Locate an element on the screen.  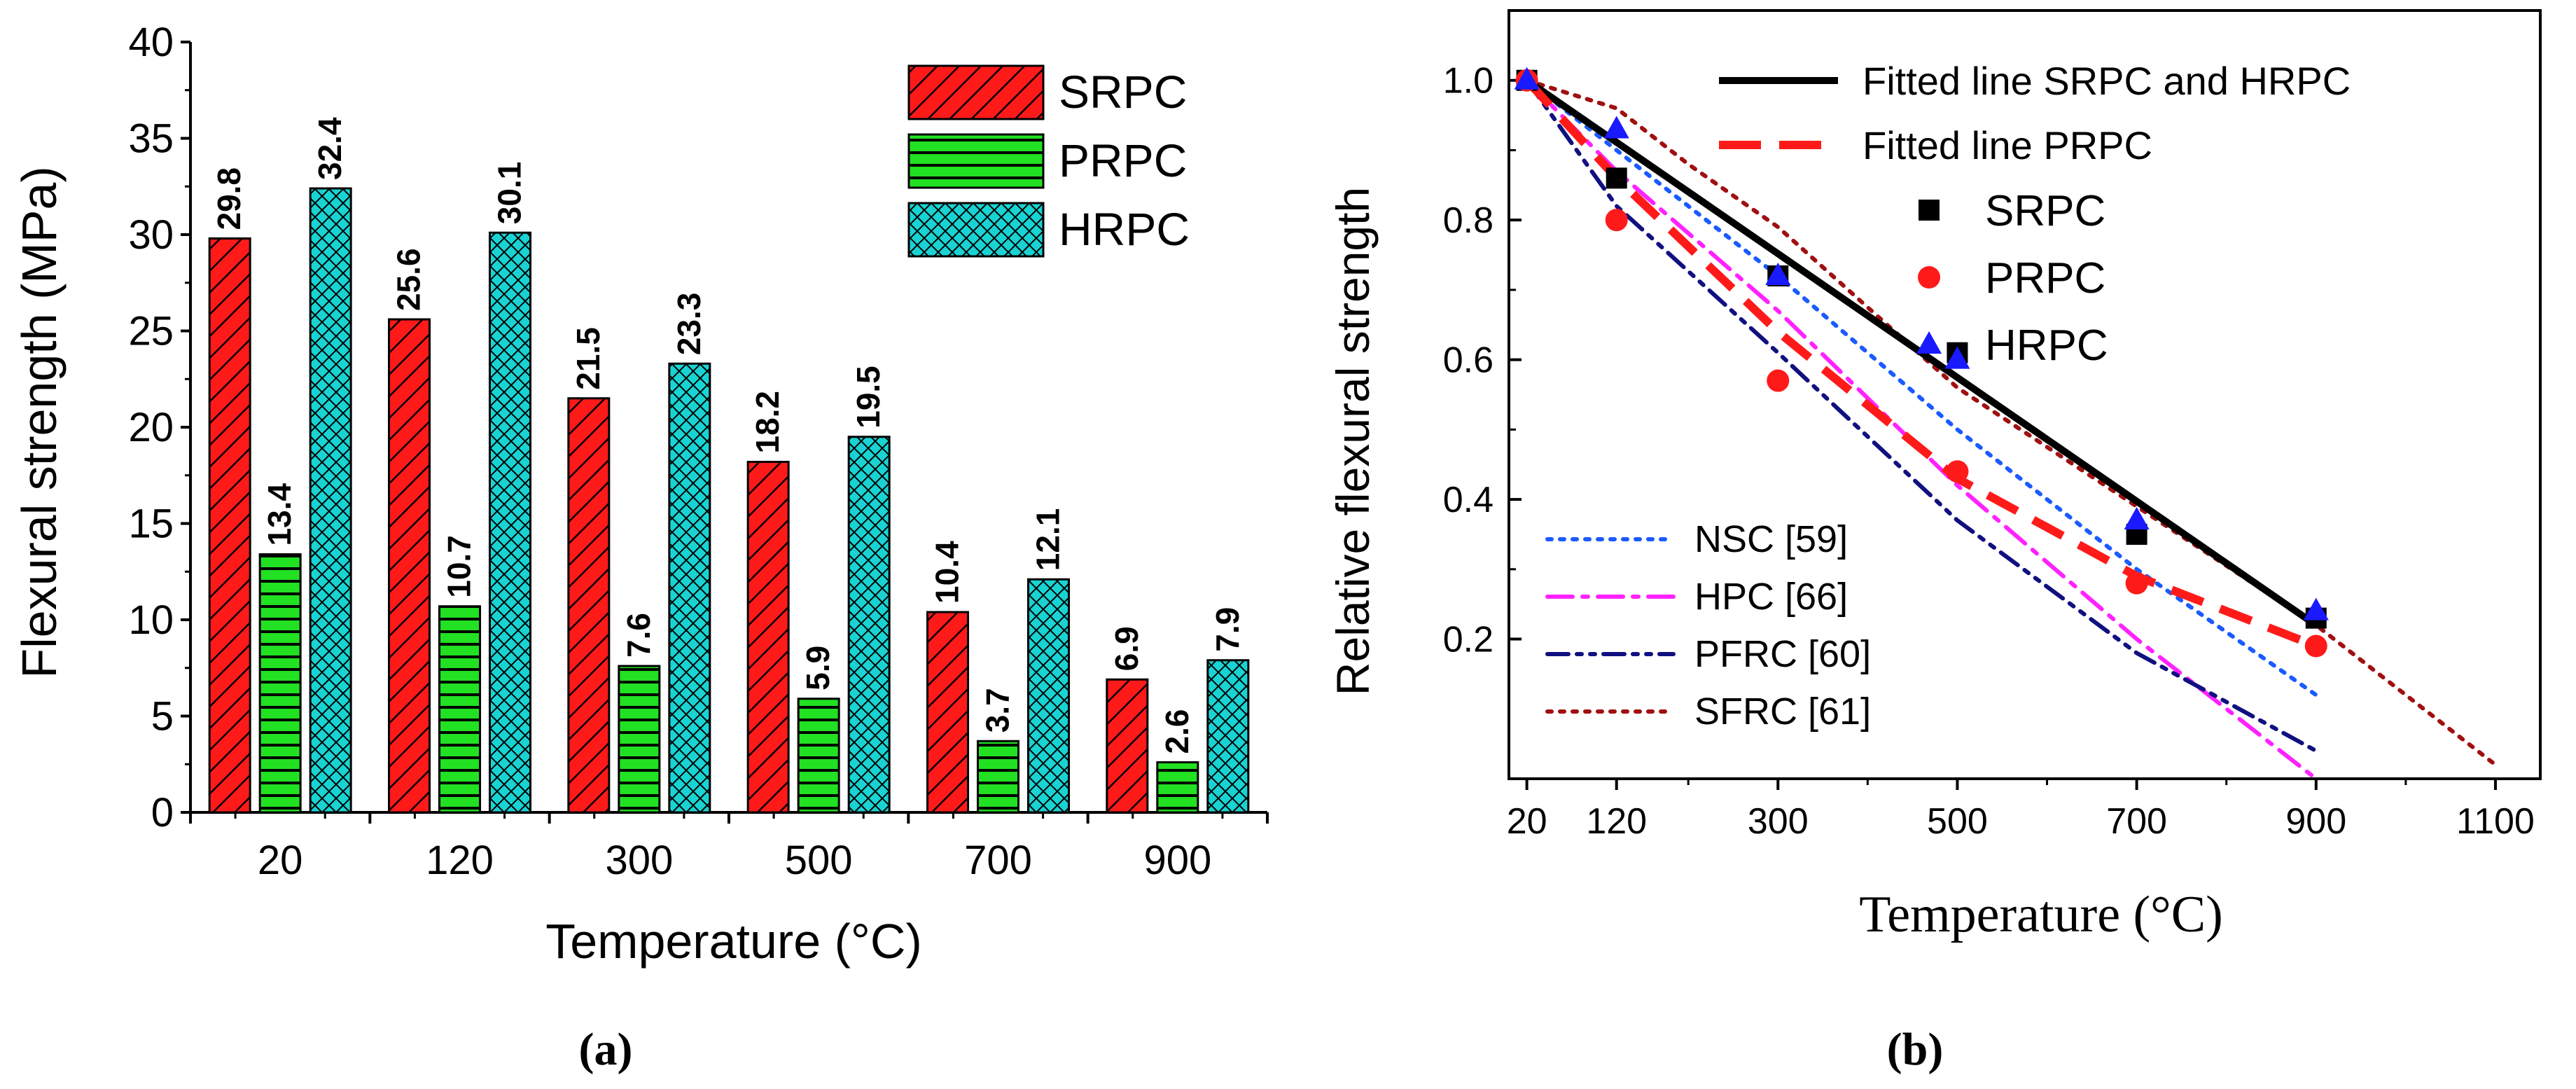
panel-a-bar-value-label: 29.8 is located at coordinates (229, 198).